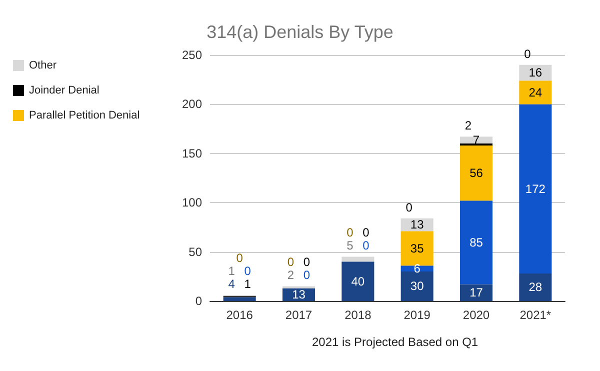  Describe the element at coordinates (395, 342) in the screenshot. I see `text: 2021 is Projected Based on Q1` at that location.